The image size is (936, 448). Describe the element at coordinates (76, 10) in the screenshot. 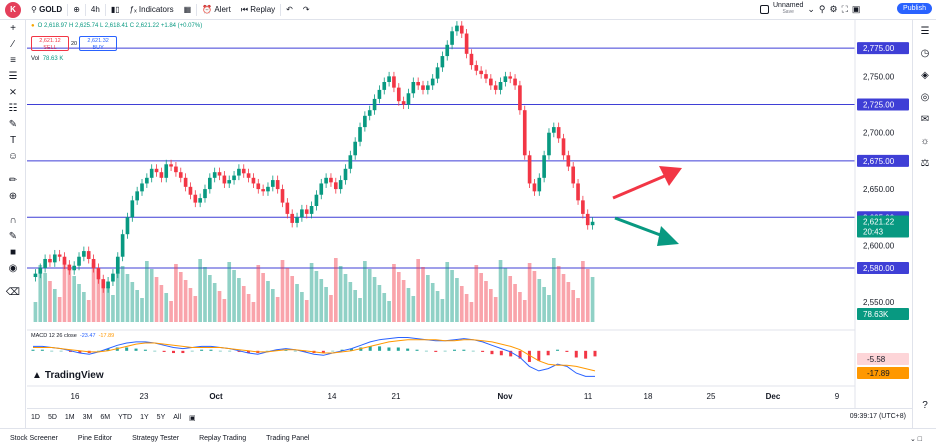

I see `compare-button: ⊕` at that location.